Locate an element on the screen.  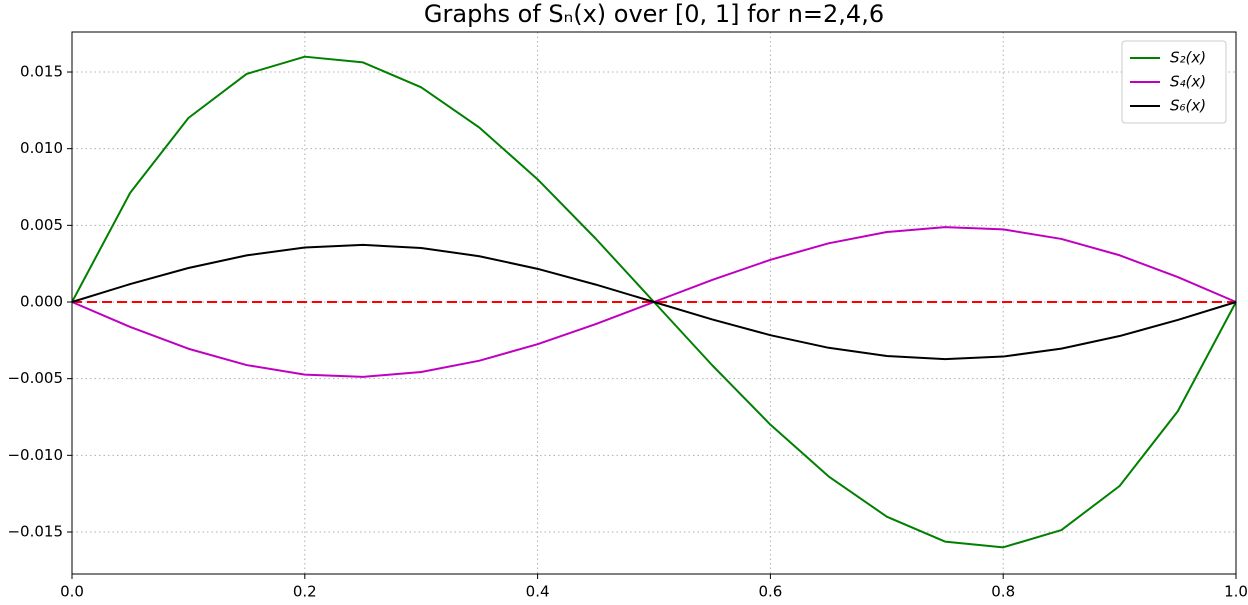
y-tick-label: 0.000 is located at coordinates (41, 302).